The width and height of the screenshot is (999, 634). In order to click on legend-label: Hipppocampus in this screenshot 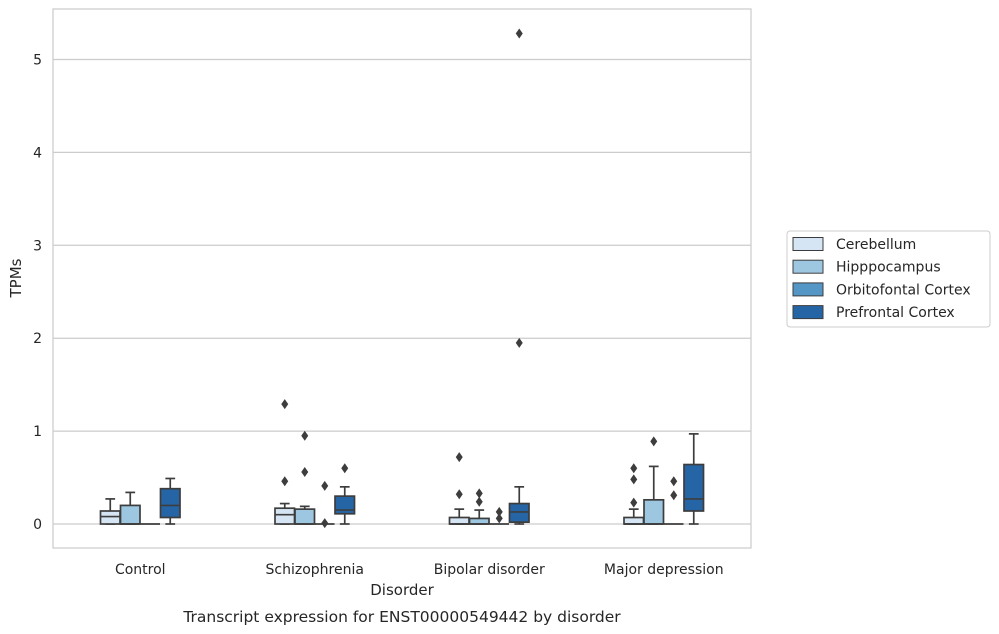, I will do `click(888, 268)`.